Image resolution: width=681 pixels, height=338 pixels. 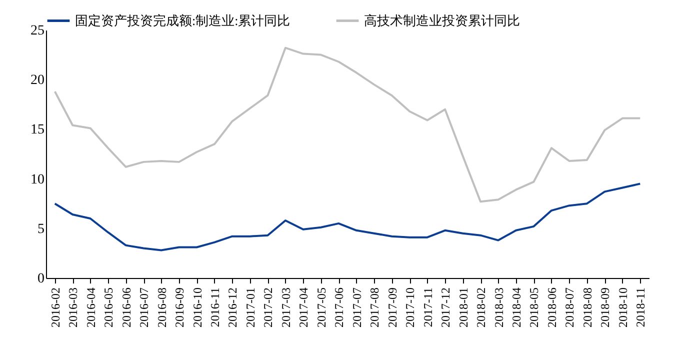 What do you see at coordinates (91, 308) in the screenshot?
I see `x-tick-label: 2016-04` at bounding box center [91, 308].